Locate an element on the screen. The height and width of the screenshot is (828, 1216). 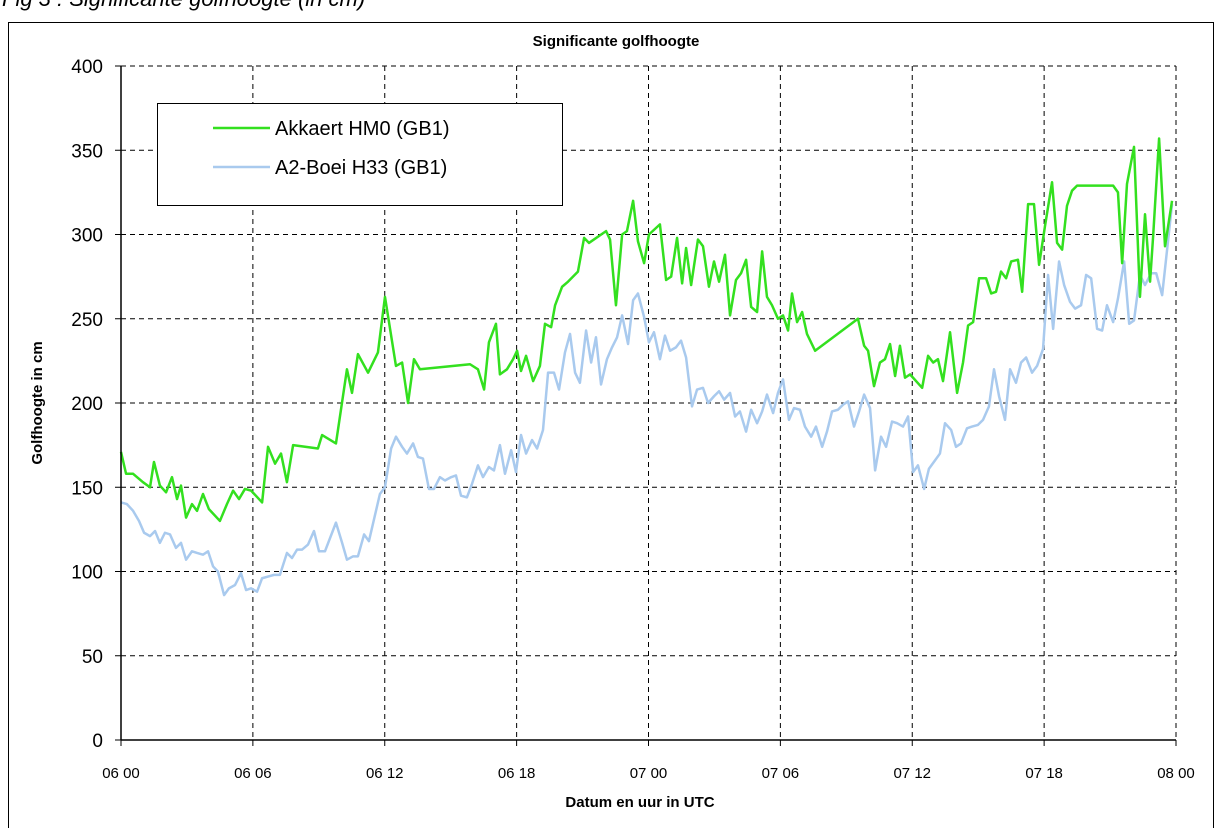
x-tick-label: 07 18 is located at coordinates (1044, 773).